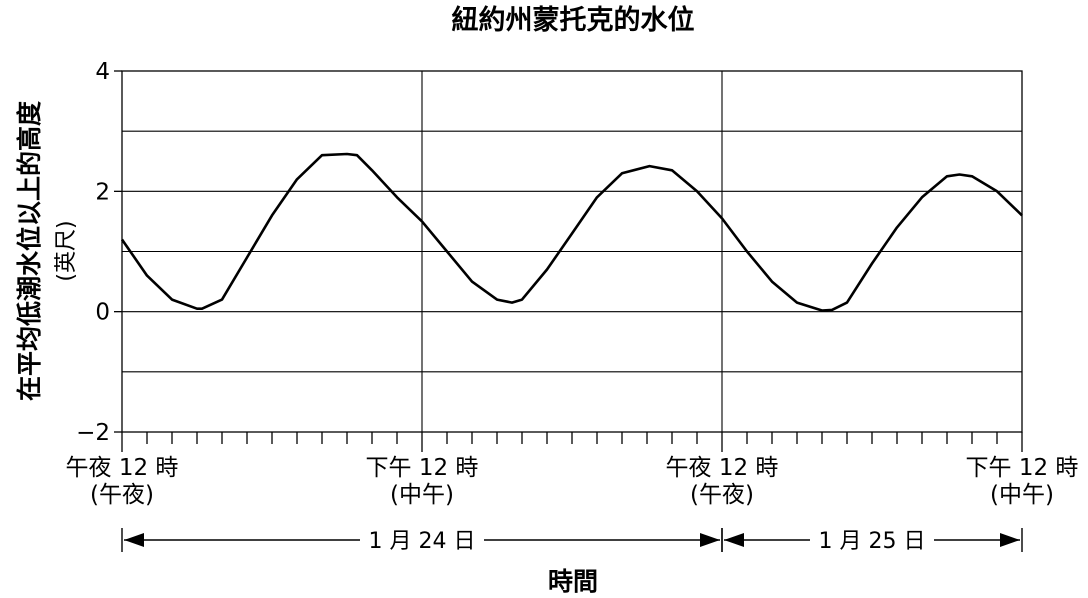 Image resolution: width=1088 pixels, height=598 pixels. What do you see at coordinates (99, 252) in the screenshot?
I see `y-tick-labels: −2 0 2 4` at bounding box center [99, 252].